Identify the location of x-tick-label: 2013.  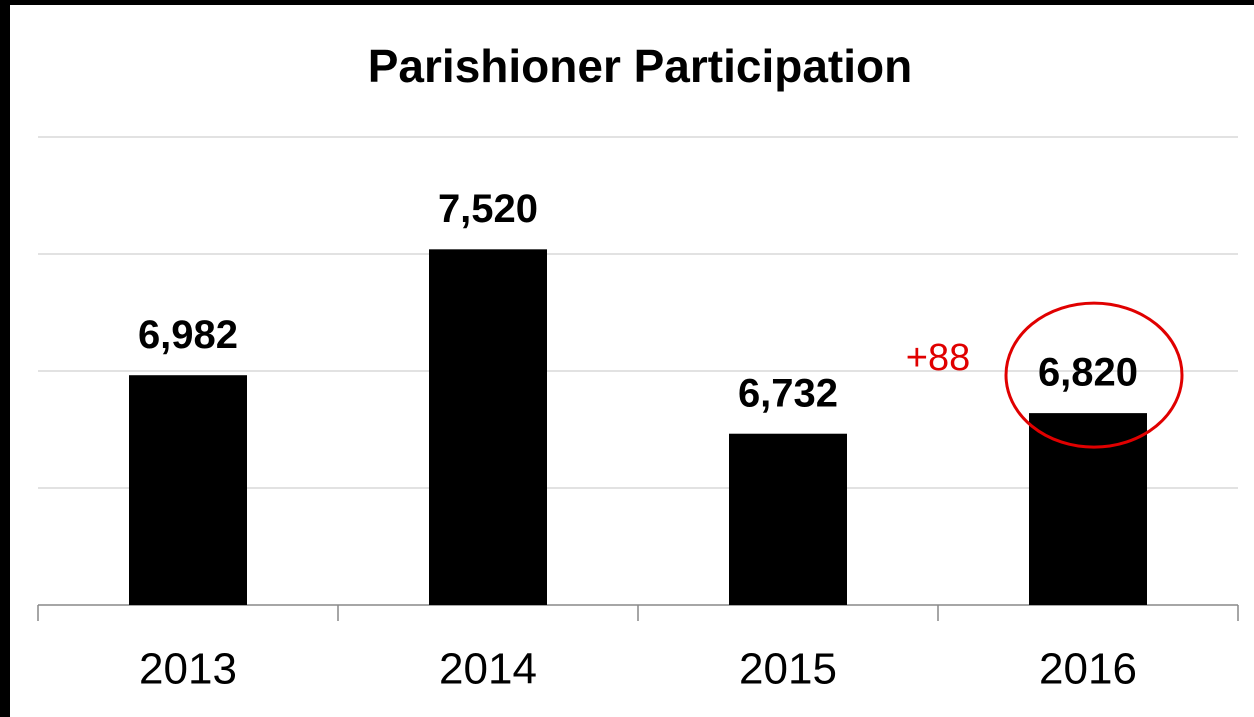
(188, 669).